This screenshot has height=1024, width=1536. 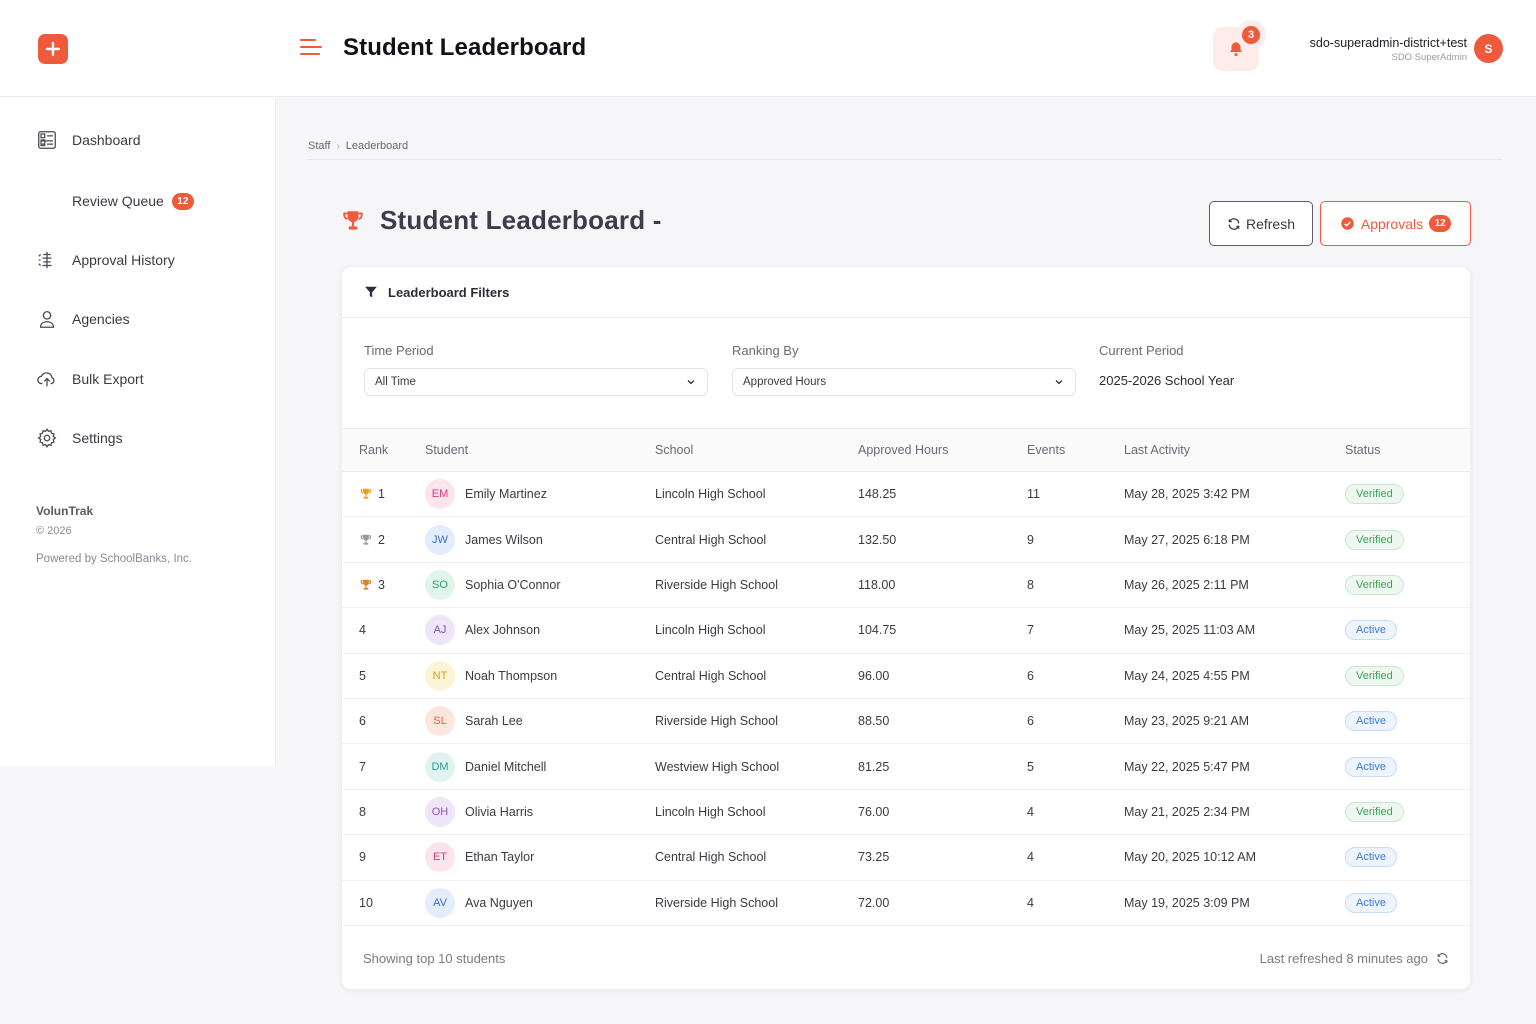 I want to click on col-events: Events, so click(x=1075, y=450).